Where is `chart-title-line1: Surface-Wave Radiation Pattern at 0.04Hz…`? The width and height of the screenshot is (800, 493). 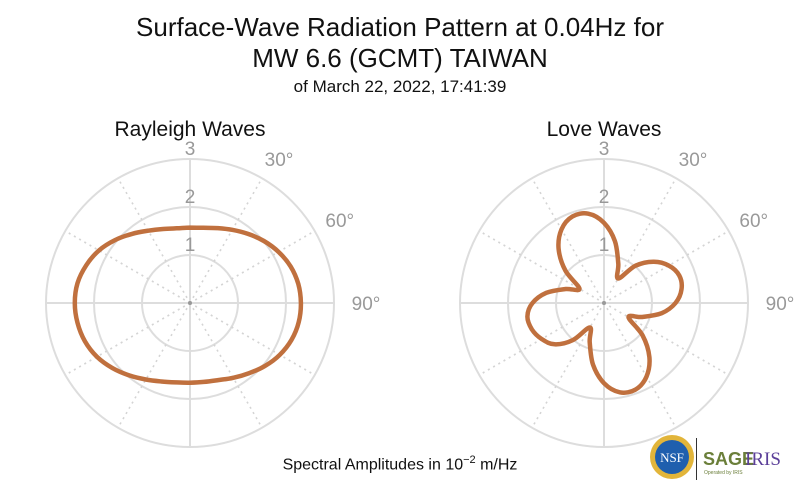
chart-title-line1: Surface-Wave Radiation Pattern at 0.04Hz… is located at coordinates (400, 27).